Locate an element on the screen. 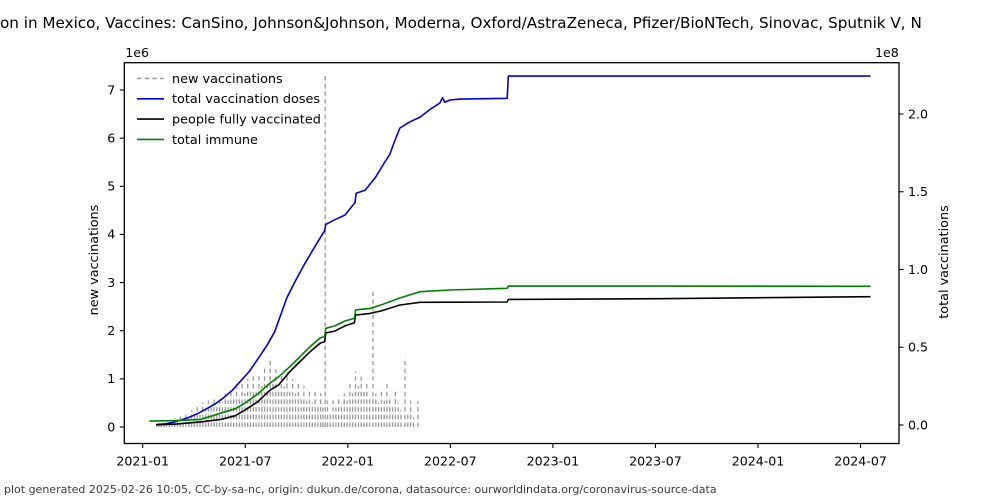  y-left-tick-label: 1 is located at coordinates (111, 378).